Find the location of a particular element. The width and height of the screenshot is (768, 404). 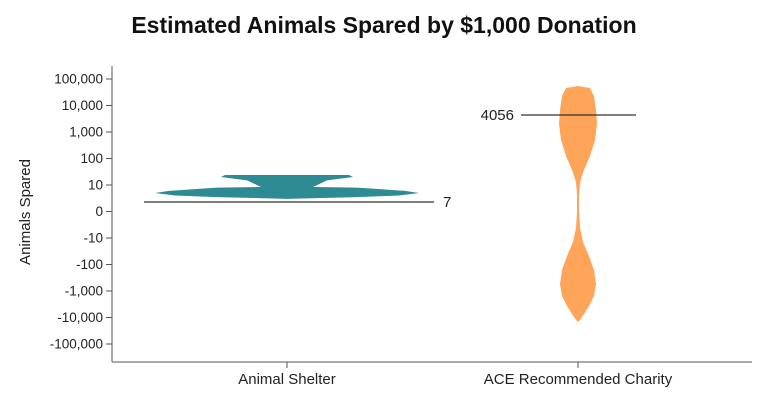

y-tick-label: -10 is located at coordinates (93, 238).